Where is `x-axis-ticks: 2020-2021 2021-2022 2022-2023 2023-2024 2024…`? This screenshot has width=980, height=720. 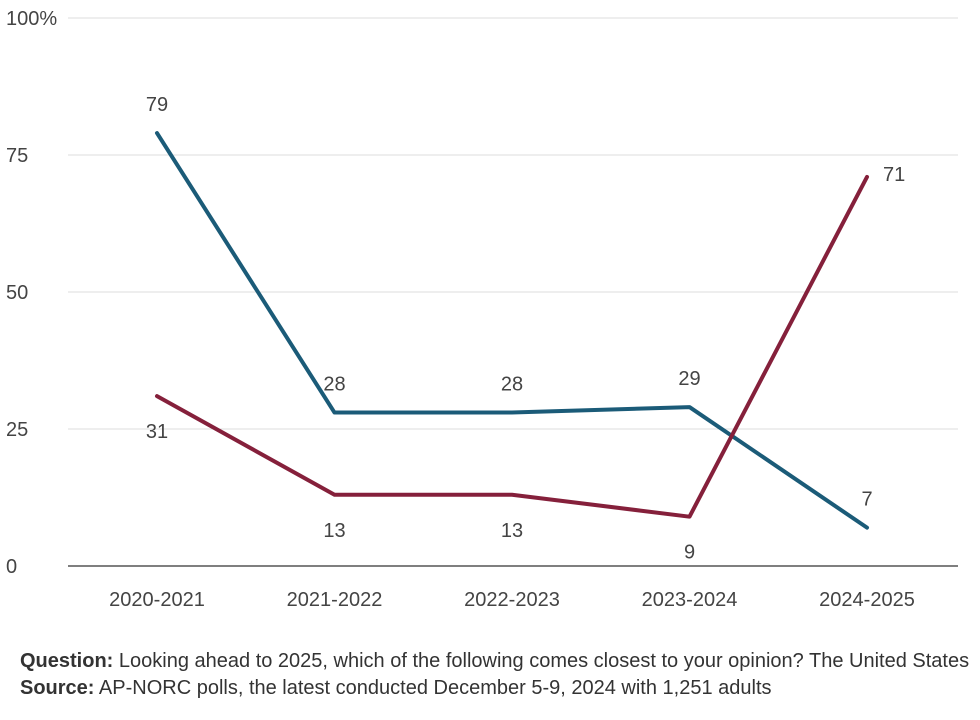 x-axis-ticks: 2020-2021 2021-2022 2022-2023 2023-2024 2024… is located at coordinates (512, 600).